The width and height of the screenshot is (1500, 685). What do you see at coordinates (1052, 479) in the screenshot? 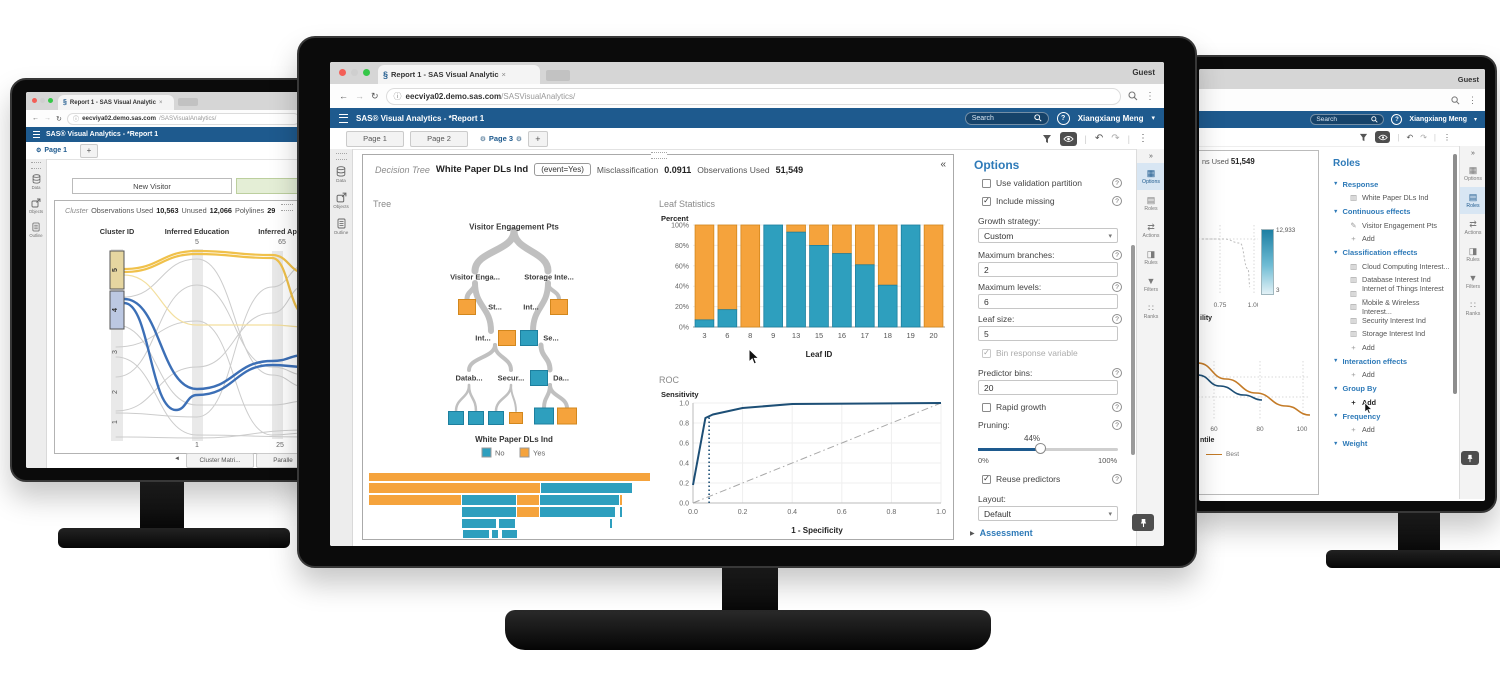
I see `reuse-predictors-checkbox: ✓ Reuse predictors?` at bounding box center [1052, 479].